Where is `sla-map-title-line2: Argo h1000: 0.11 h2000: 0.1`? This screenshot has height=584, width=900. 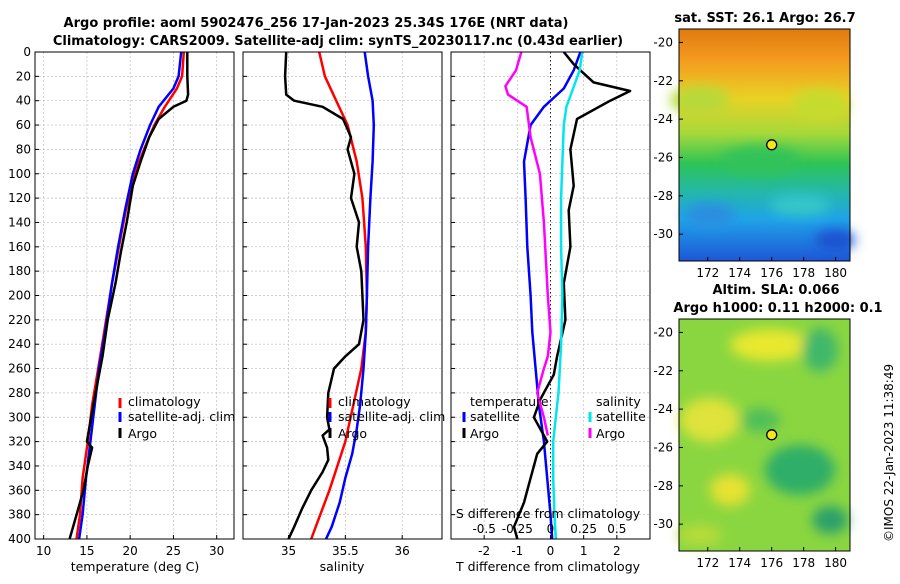 sla-map-title-line2: Argo h1000: 0.11 h2000: 0.1 is located at coordinates (777, 308).